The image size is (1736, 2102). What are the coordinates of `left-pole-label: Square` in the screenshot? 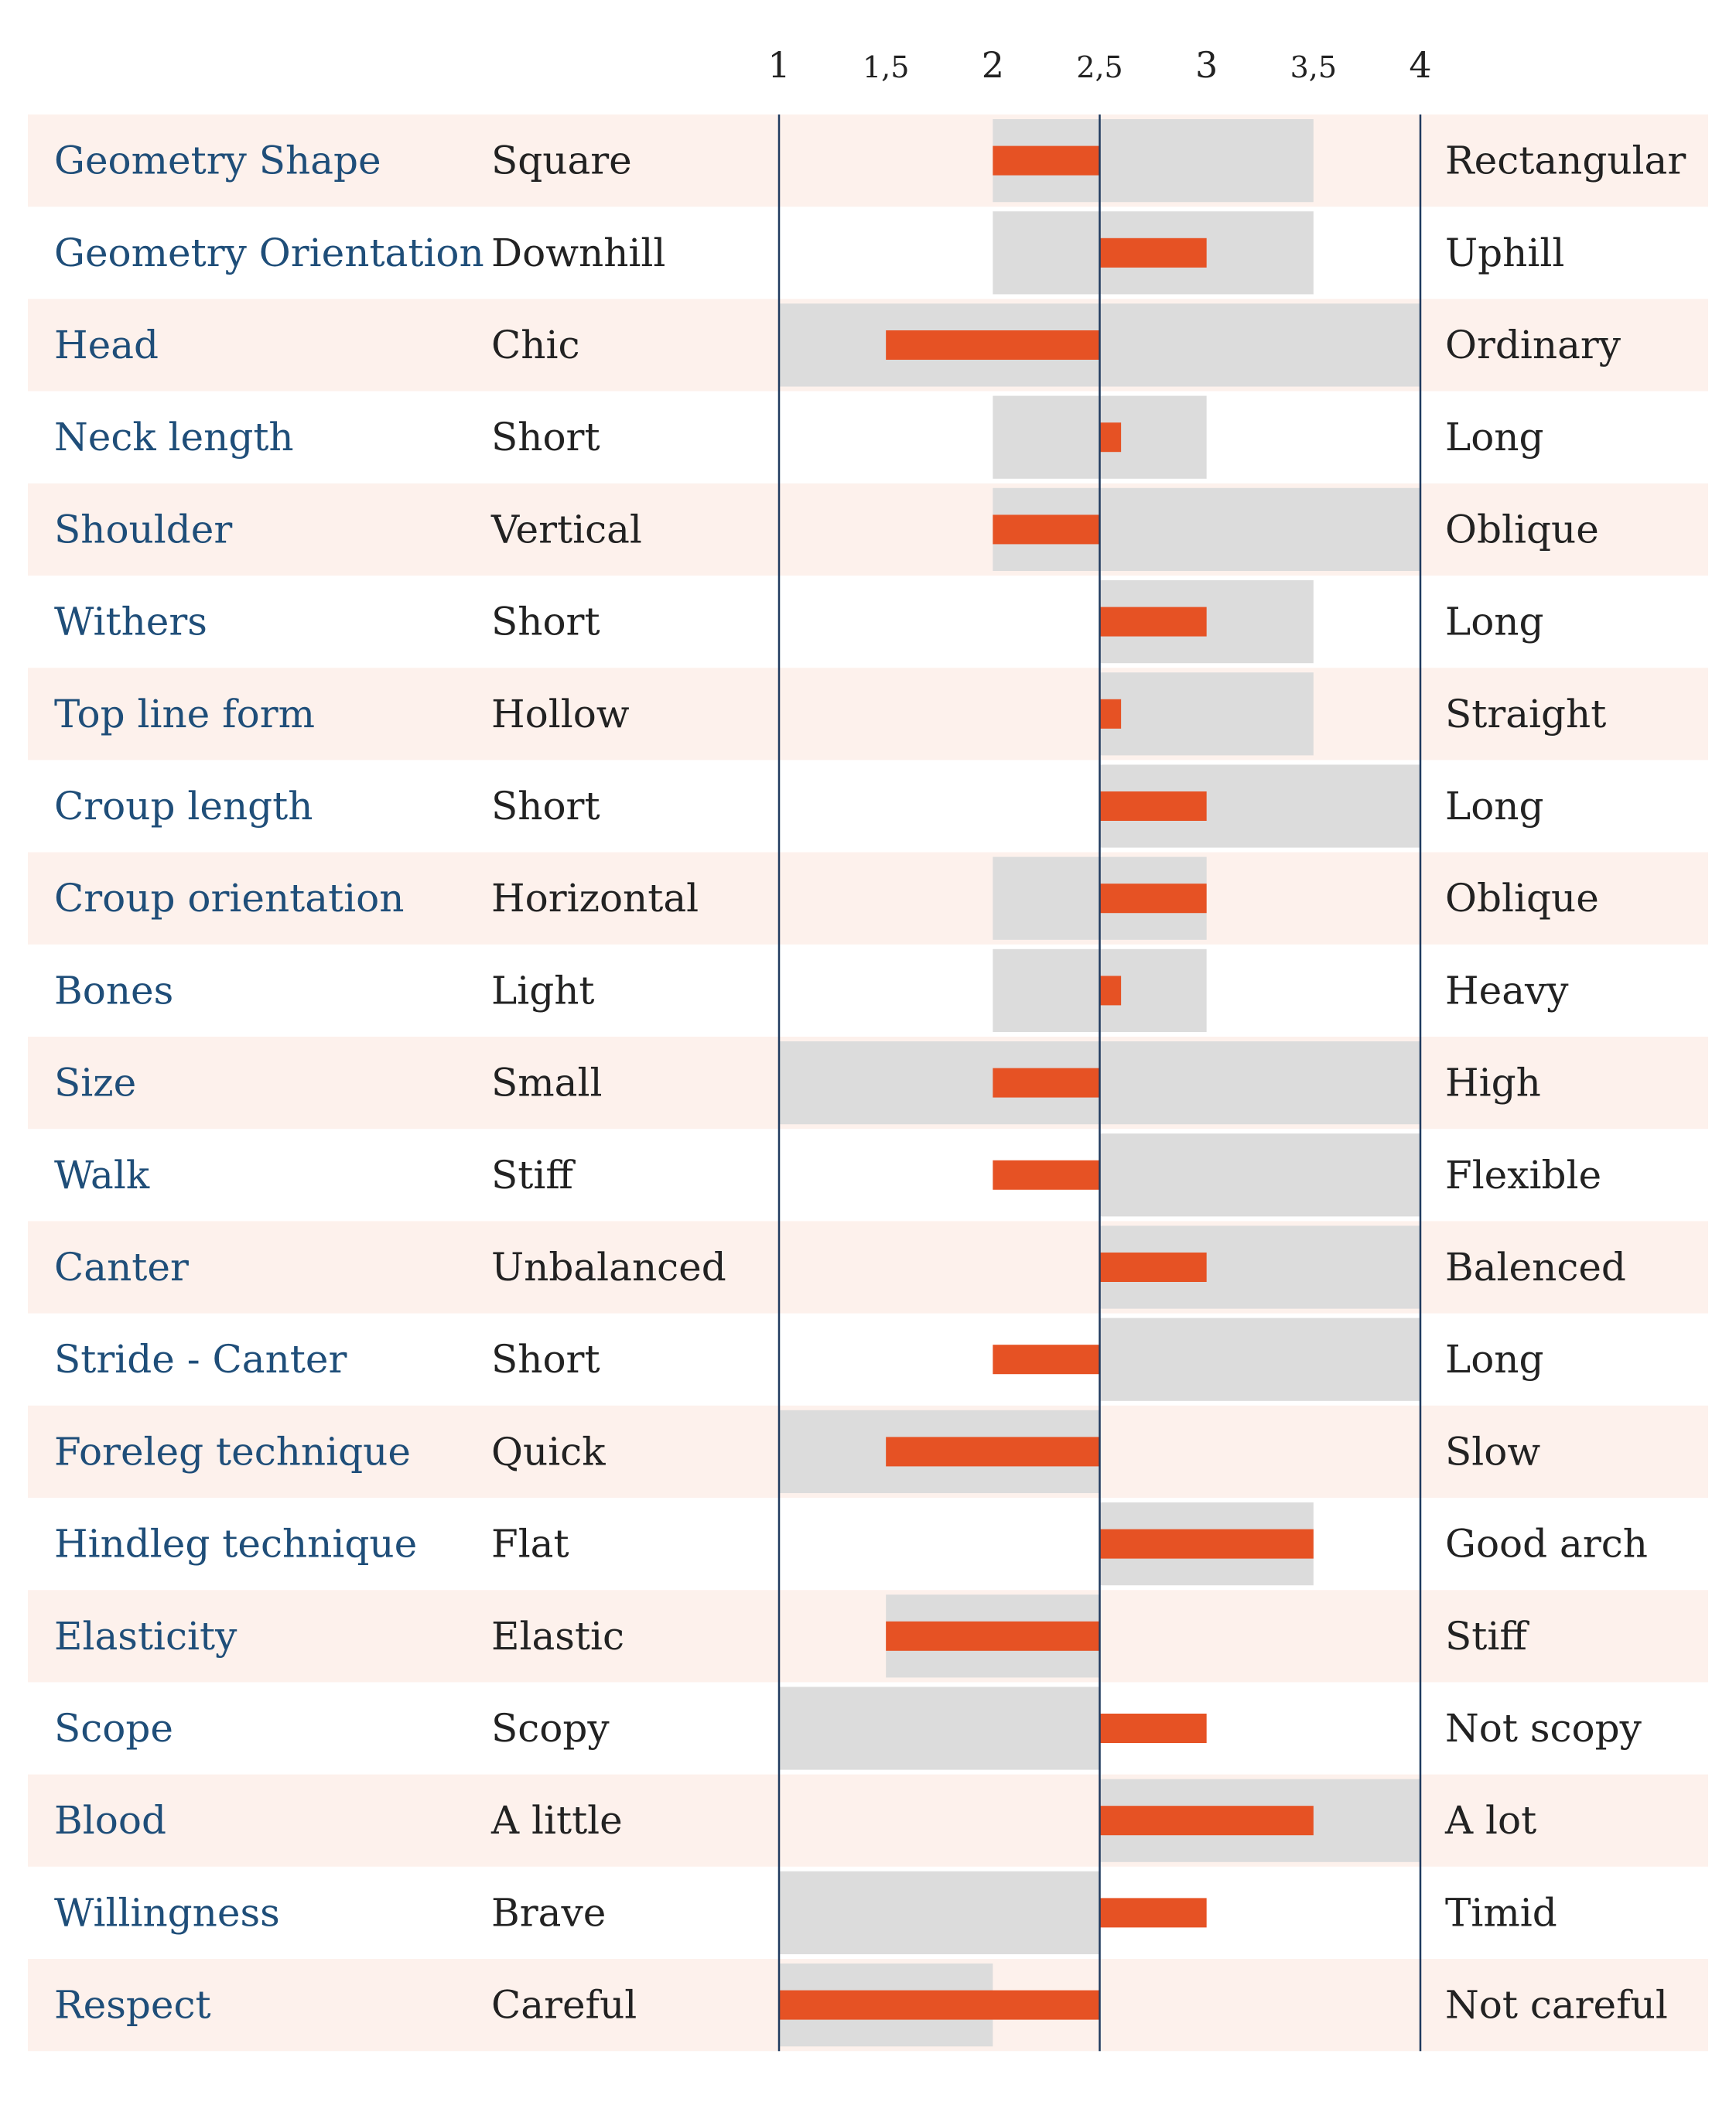 It's located at (561, 160).